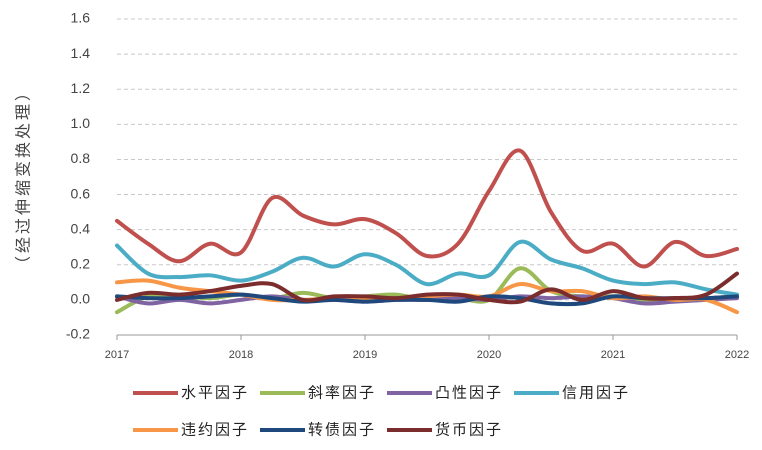  I want to click on legend-label: 斜率因子, so click(342, 393).